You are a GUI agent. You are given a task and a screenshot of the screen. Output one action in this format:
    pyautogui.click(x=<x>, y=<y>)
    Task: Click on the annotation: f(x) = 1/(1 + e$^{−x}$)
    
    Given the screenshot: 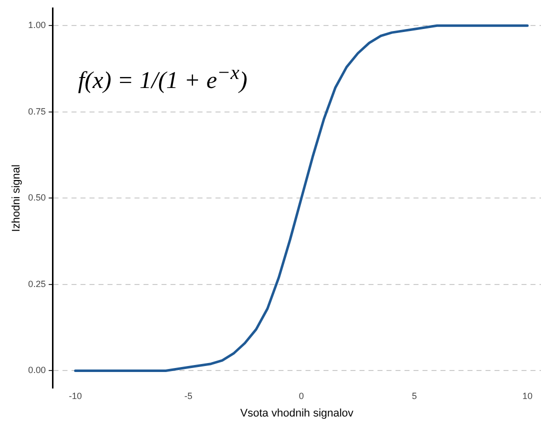 What is the action you would take?
    pyautogui.click(x=163, y=78)
    